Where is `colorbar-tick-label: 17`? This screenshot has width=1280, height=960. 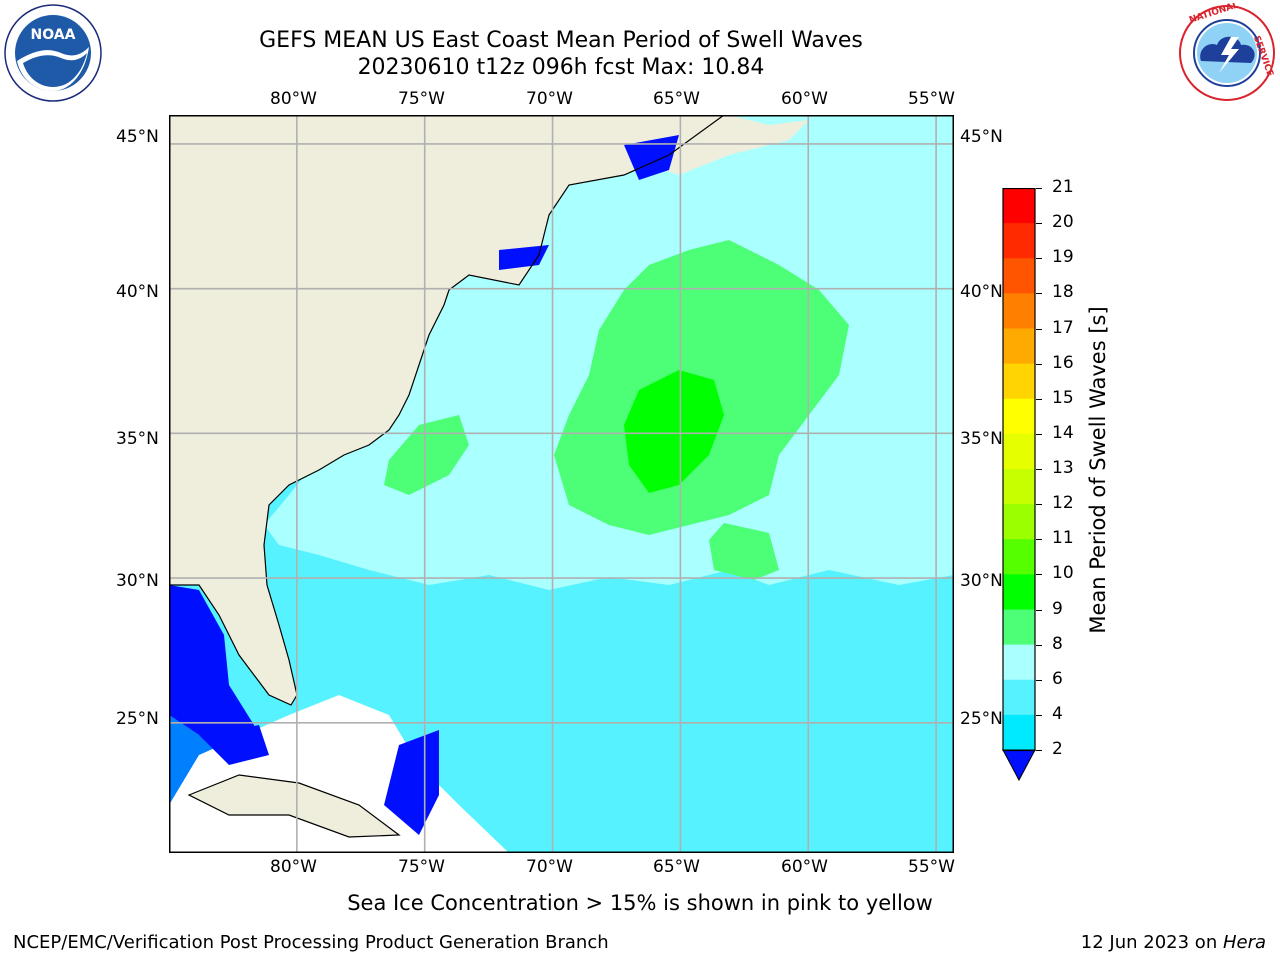
colorbar-tick-label: 17 is located at coordinates (1063, 327).